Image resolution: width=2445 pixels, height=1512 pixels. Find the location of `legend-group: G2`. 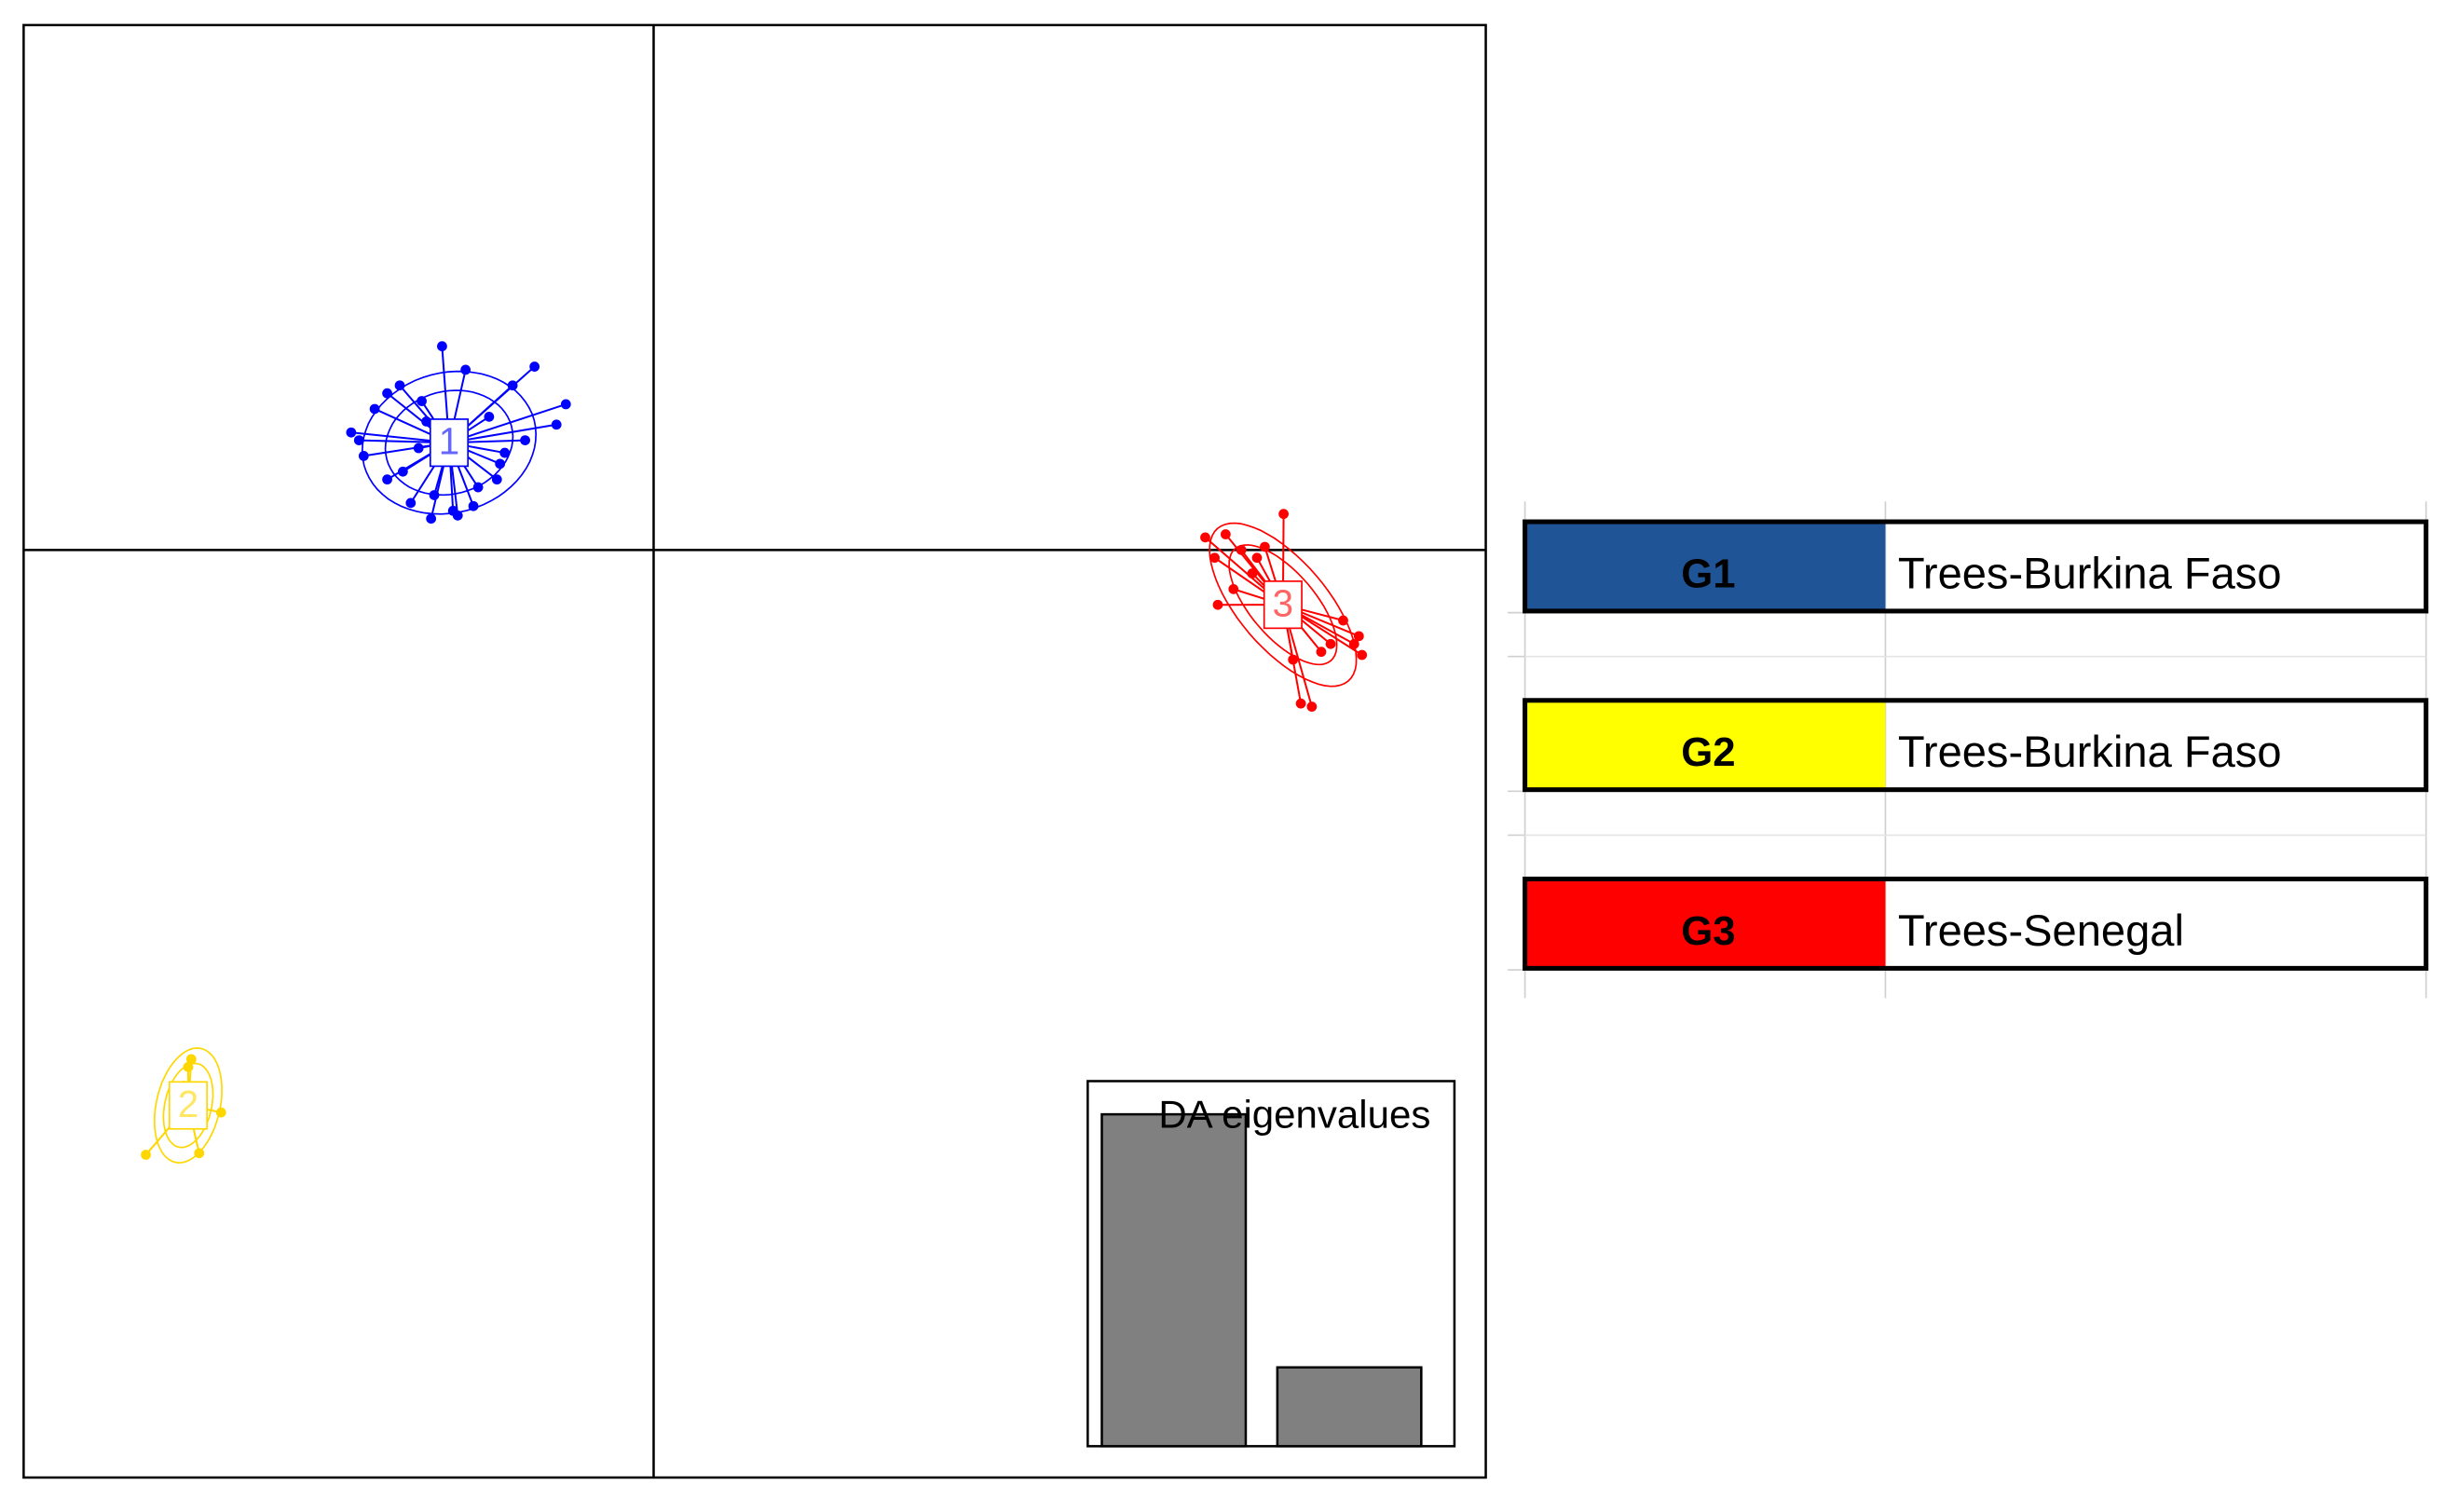

legend-group: G2 is located at coordinates (1708, 752).